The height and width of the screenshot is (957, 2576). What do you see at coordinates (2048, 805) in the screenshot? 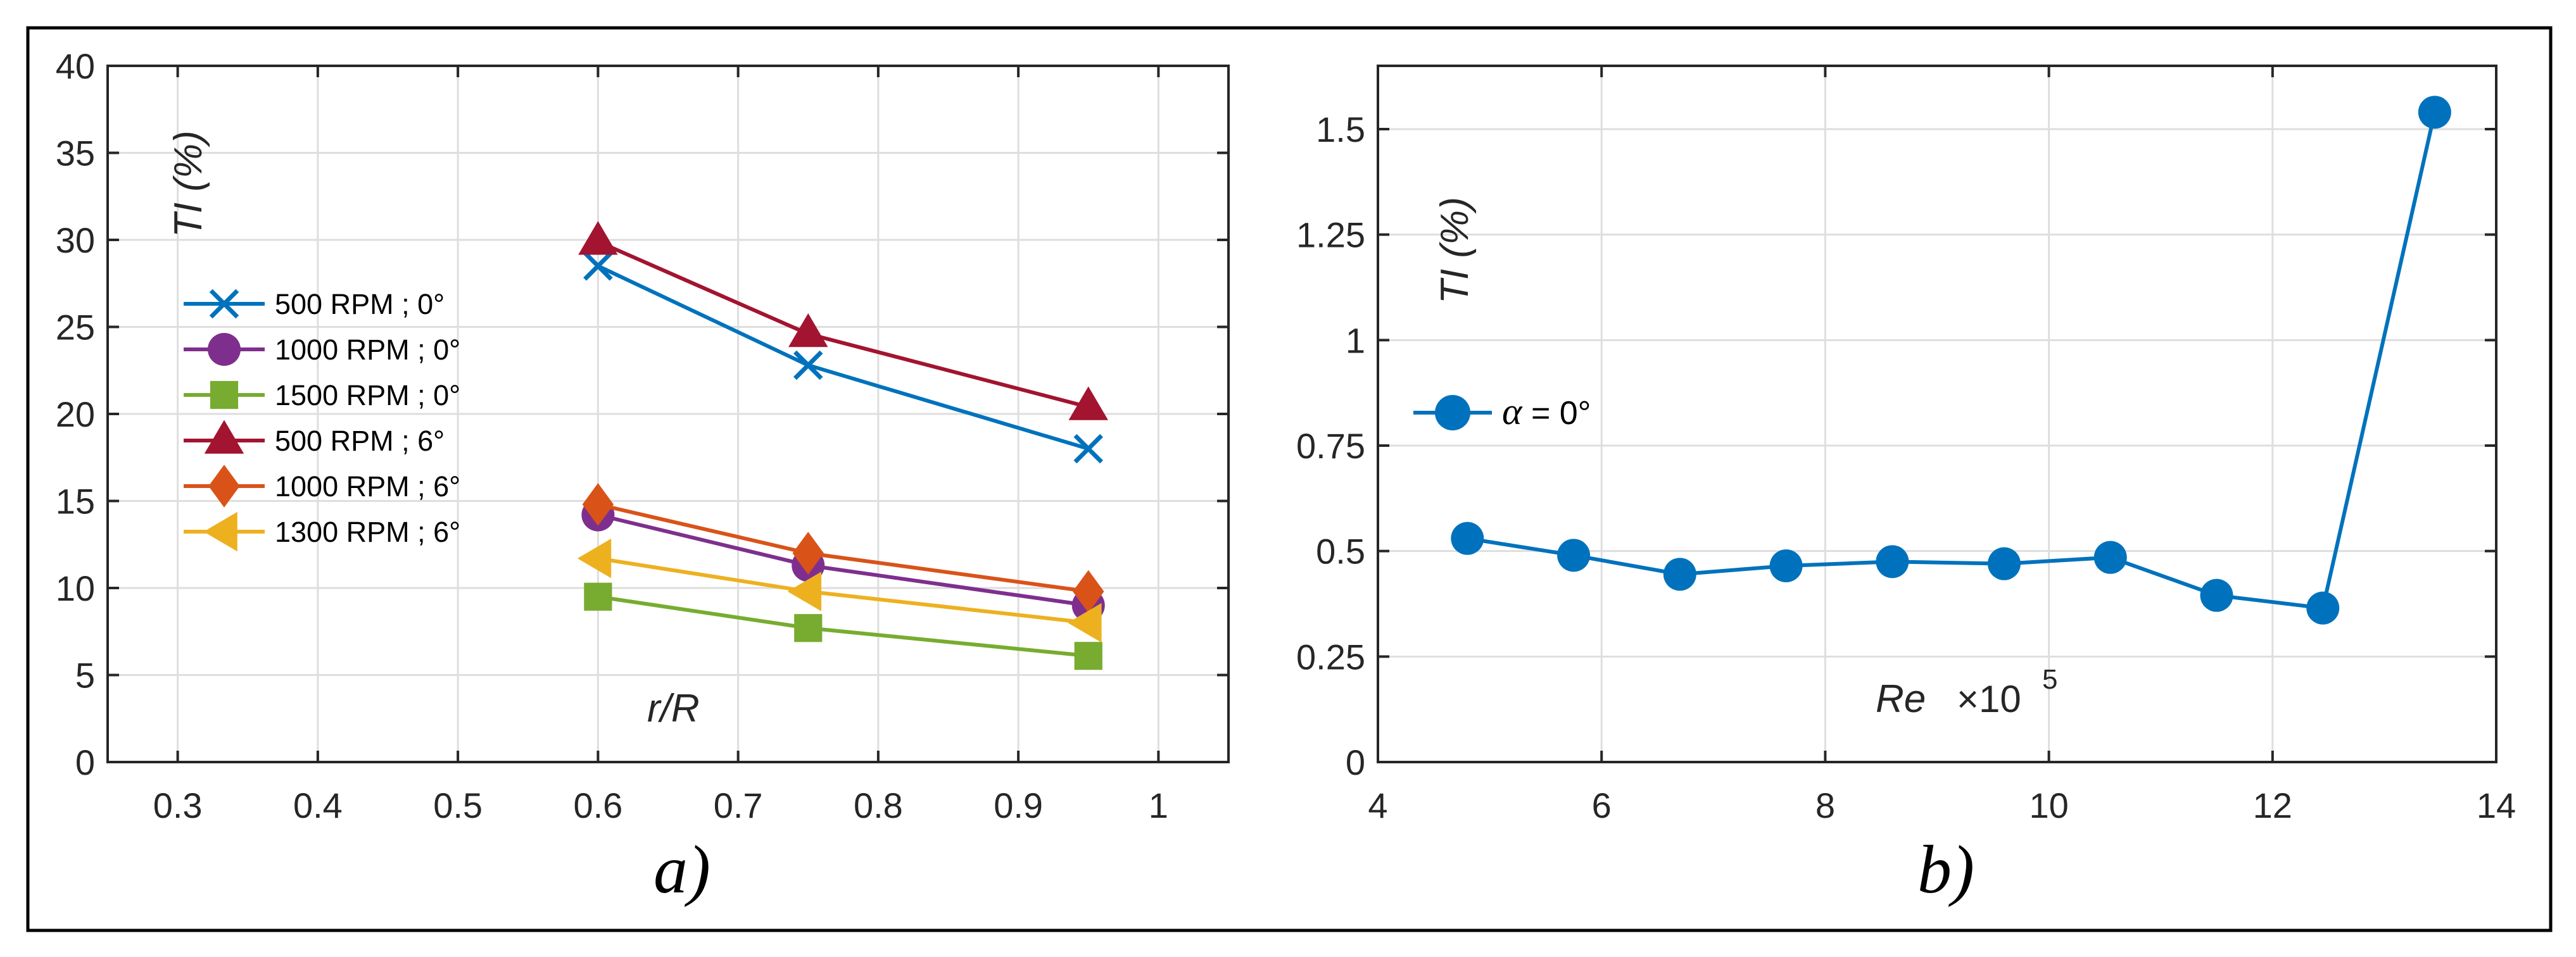
I see `b-xtick-label: 10` at bounding box center [2048, 805].